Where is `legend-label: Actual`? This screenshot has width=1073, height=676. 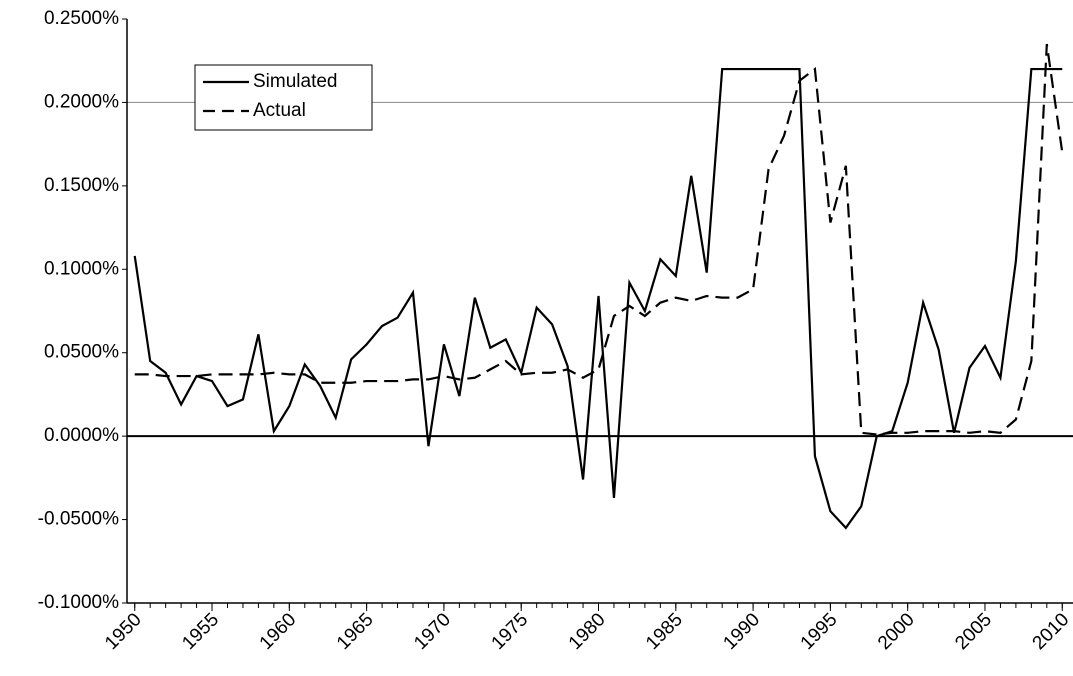
legend-label: Actual is located at coordinates (279, 110).